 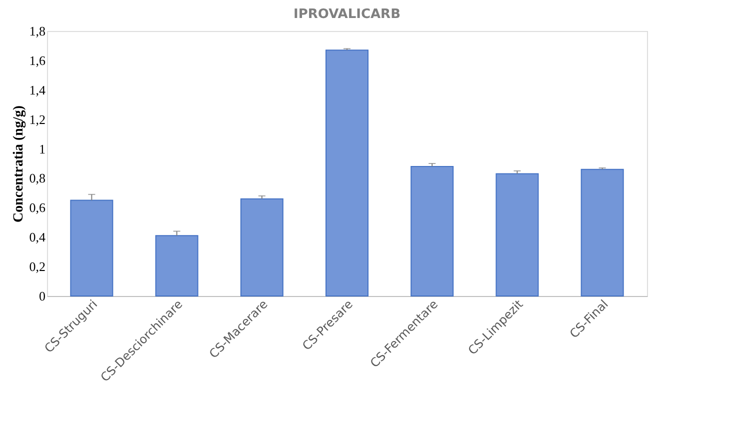 I want to click on y-tick-label: 1,4, so click(x=37, y=90).